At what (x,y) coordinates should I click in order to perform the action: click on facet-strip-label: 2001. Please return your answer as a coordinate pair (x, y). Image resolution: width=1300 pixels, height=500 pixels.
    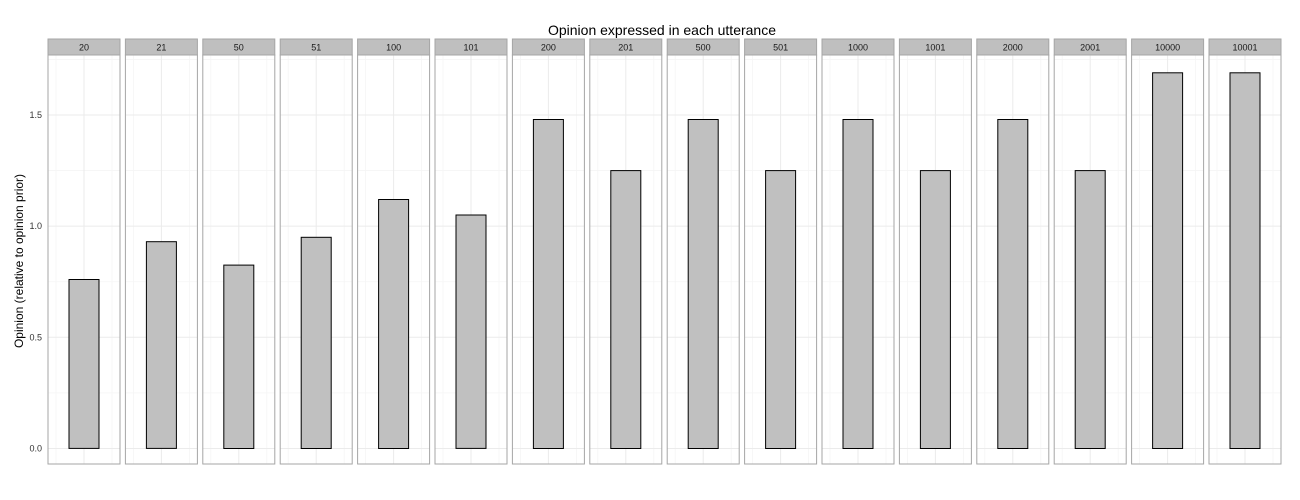
    Looking at the image, I should click on (1090, 48).